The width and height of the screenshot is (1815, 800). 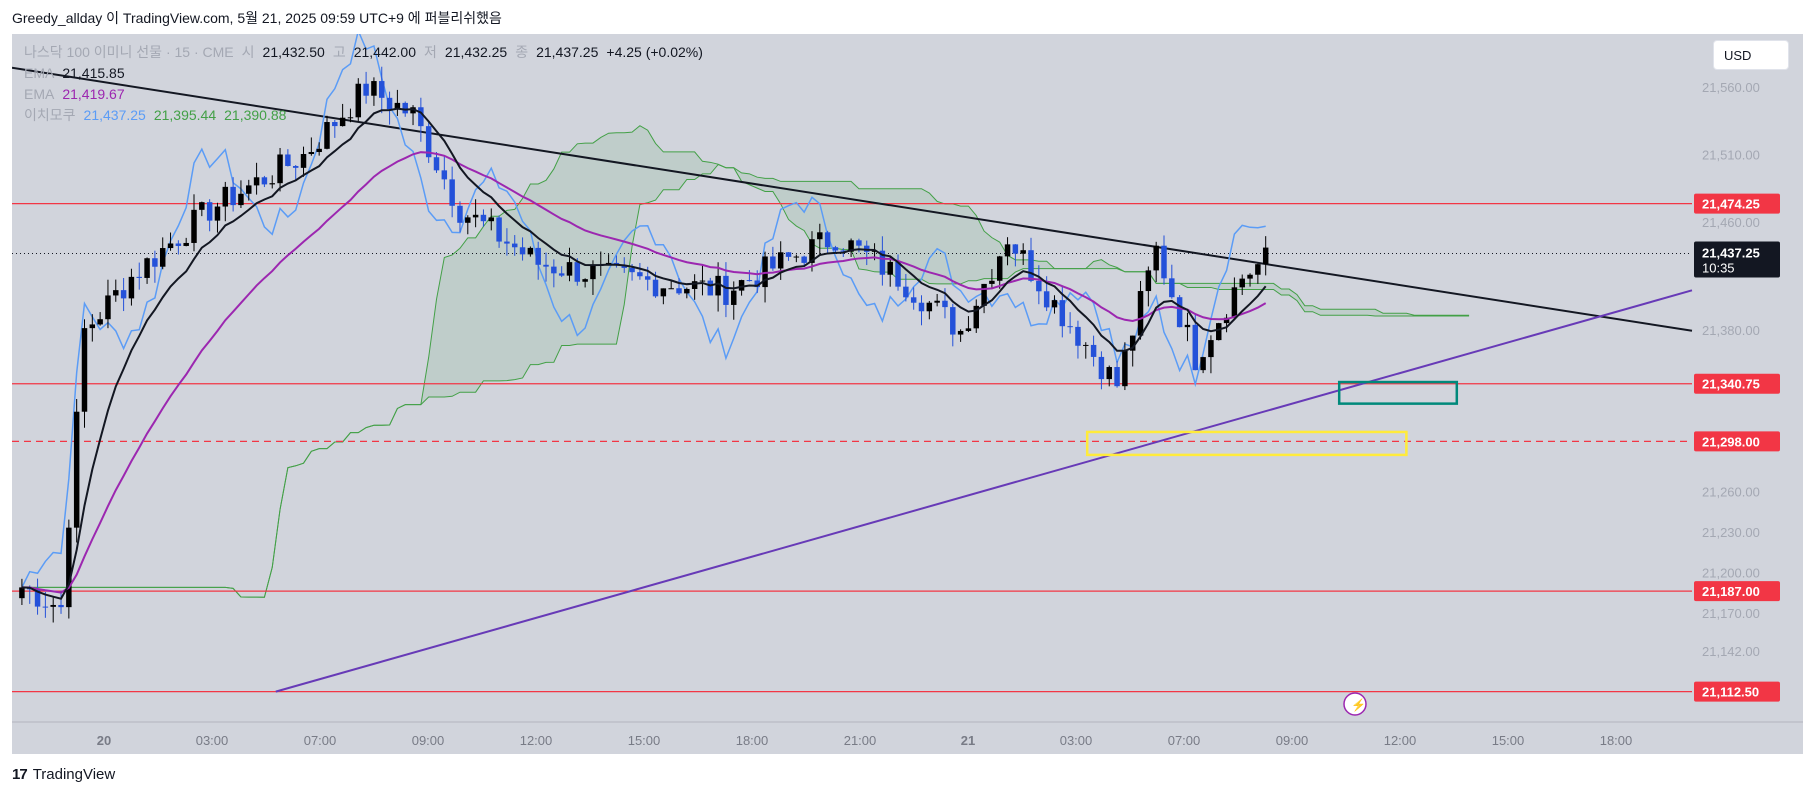 I want to click on level-label-1: 21,340.75, so click(x=1731, y=384).